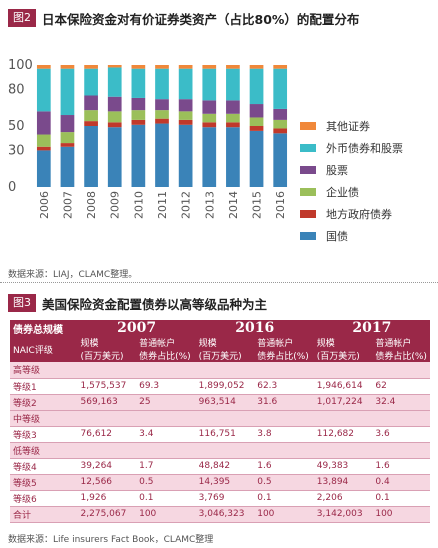  I want to click on ratio-cell: 3.8, so click(284, 434).